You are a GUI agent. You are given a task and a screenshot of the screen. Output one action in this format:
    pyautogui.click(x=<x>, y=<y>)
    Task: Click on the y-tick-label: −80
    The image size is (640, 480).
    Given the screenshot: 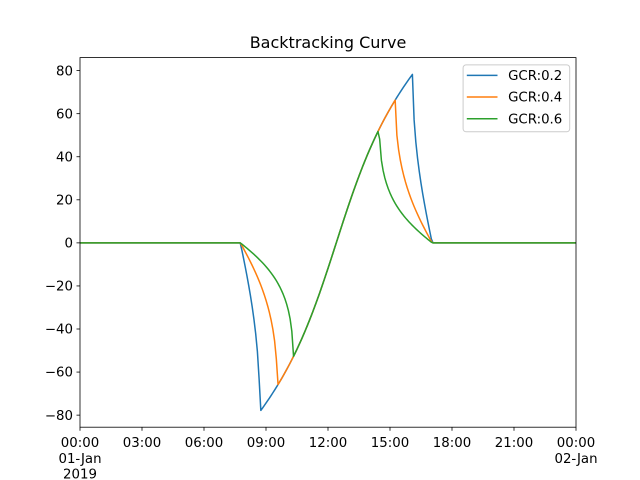 What is the action you would take?
    pyautogui.click(x=59, y=416)
    